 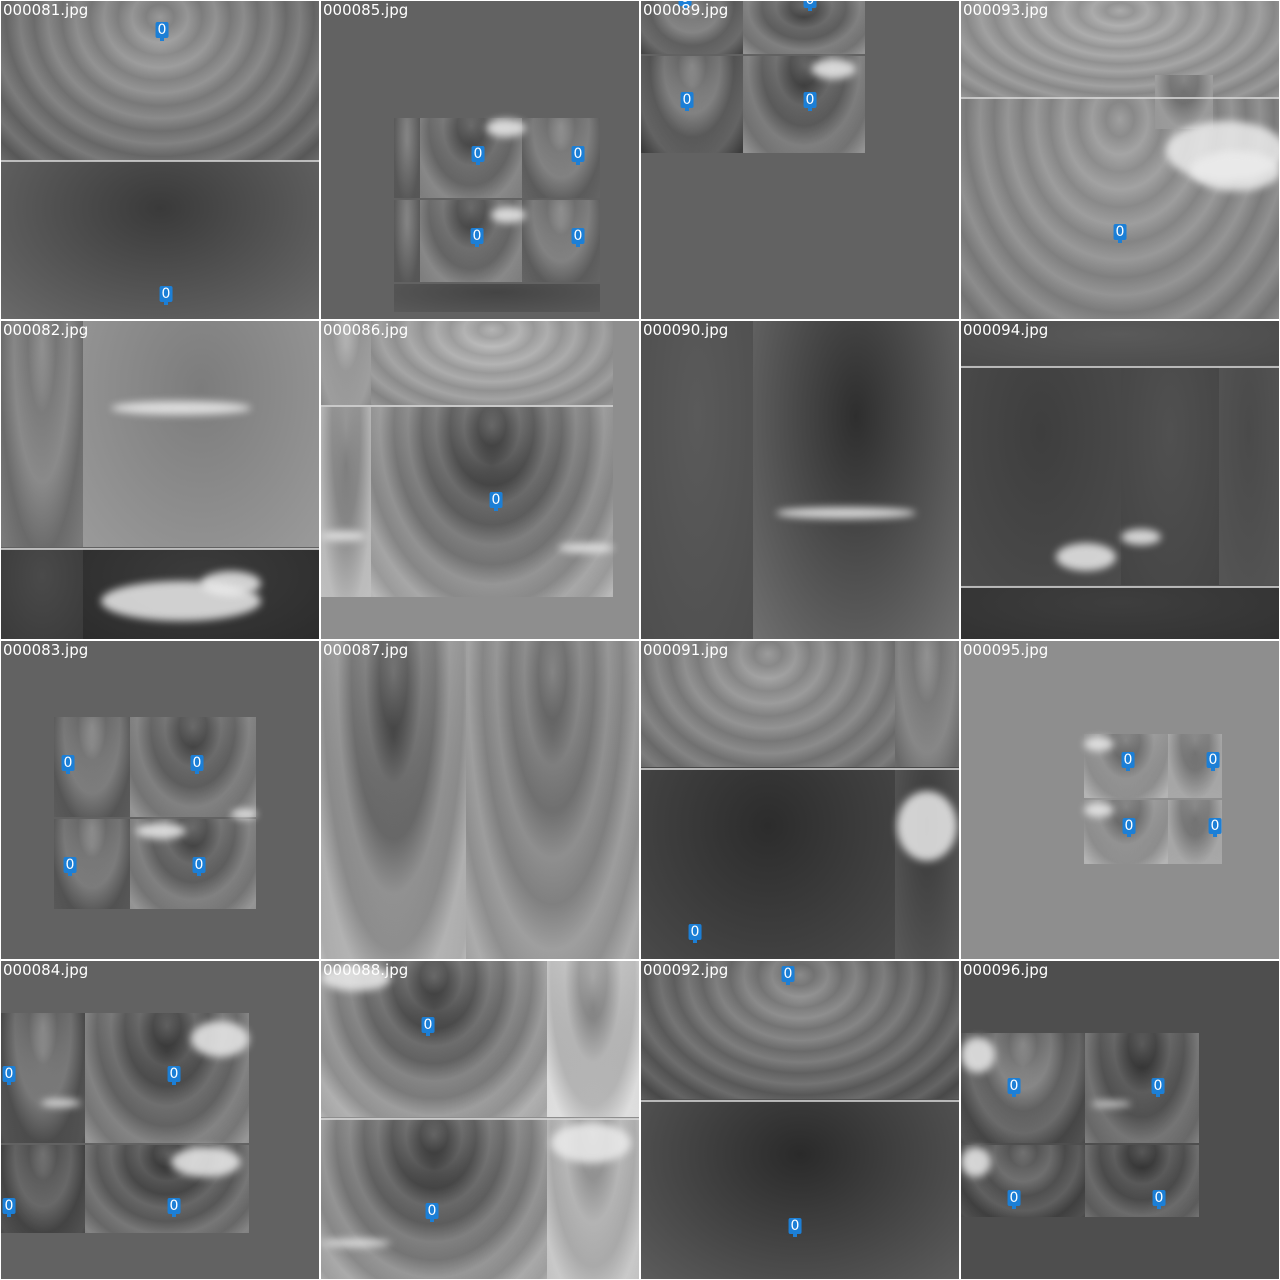 I want to click on mosaic-tile: 0 0 0 0 000084.jpg, so click(x=160, y=1120).